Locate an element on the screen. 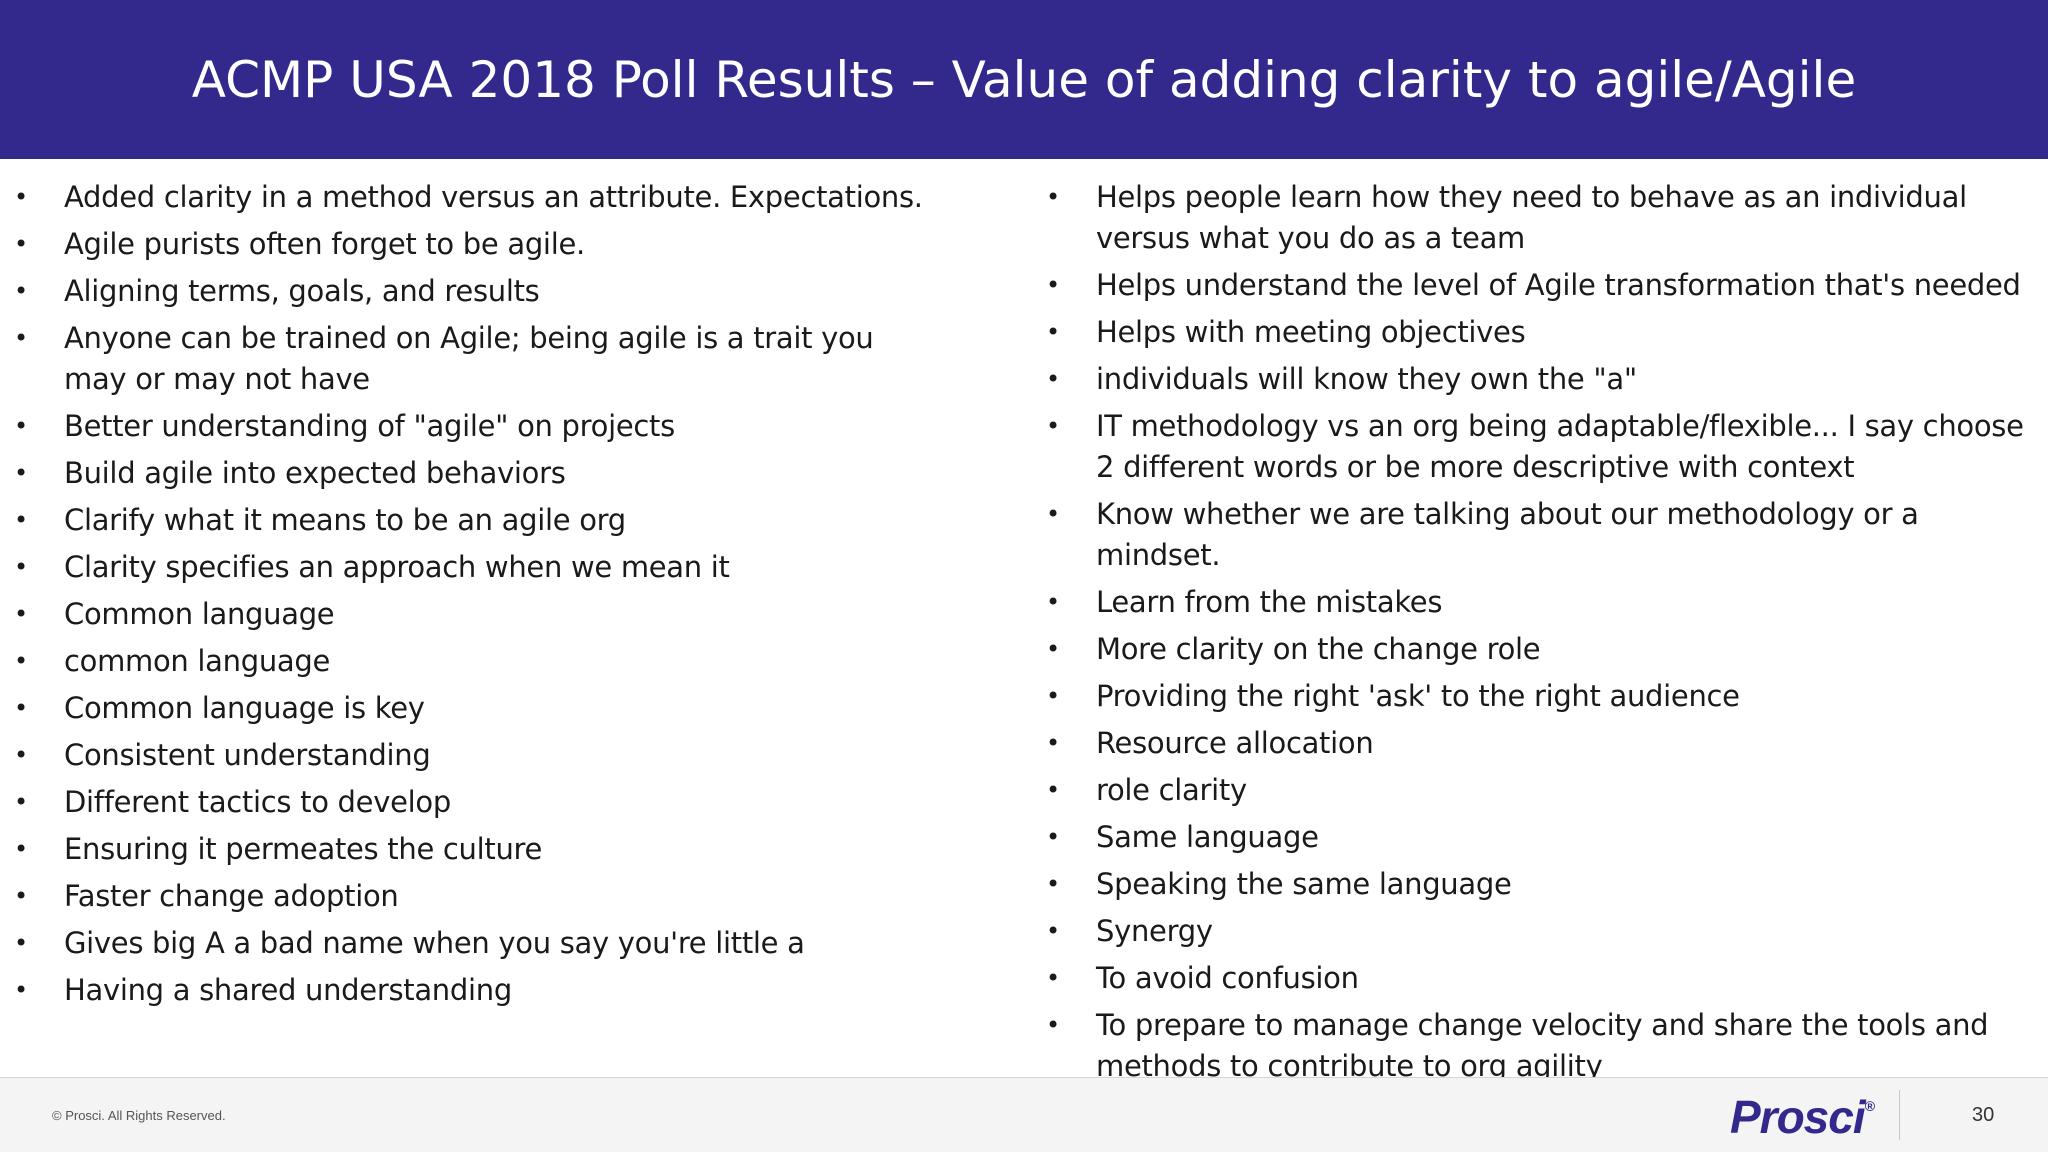 The image size is (2048, 1152). list-item: • Same language is located at coordinates (1546, 837).